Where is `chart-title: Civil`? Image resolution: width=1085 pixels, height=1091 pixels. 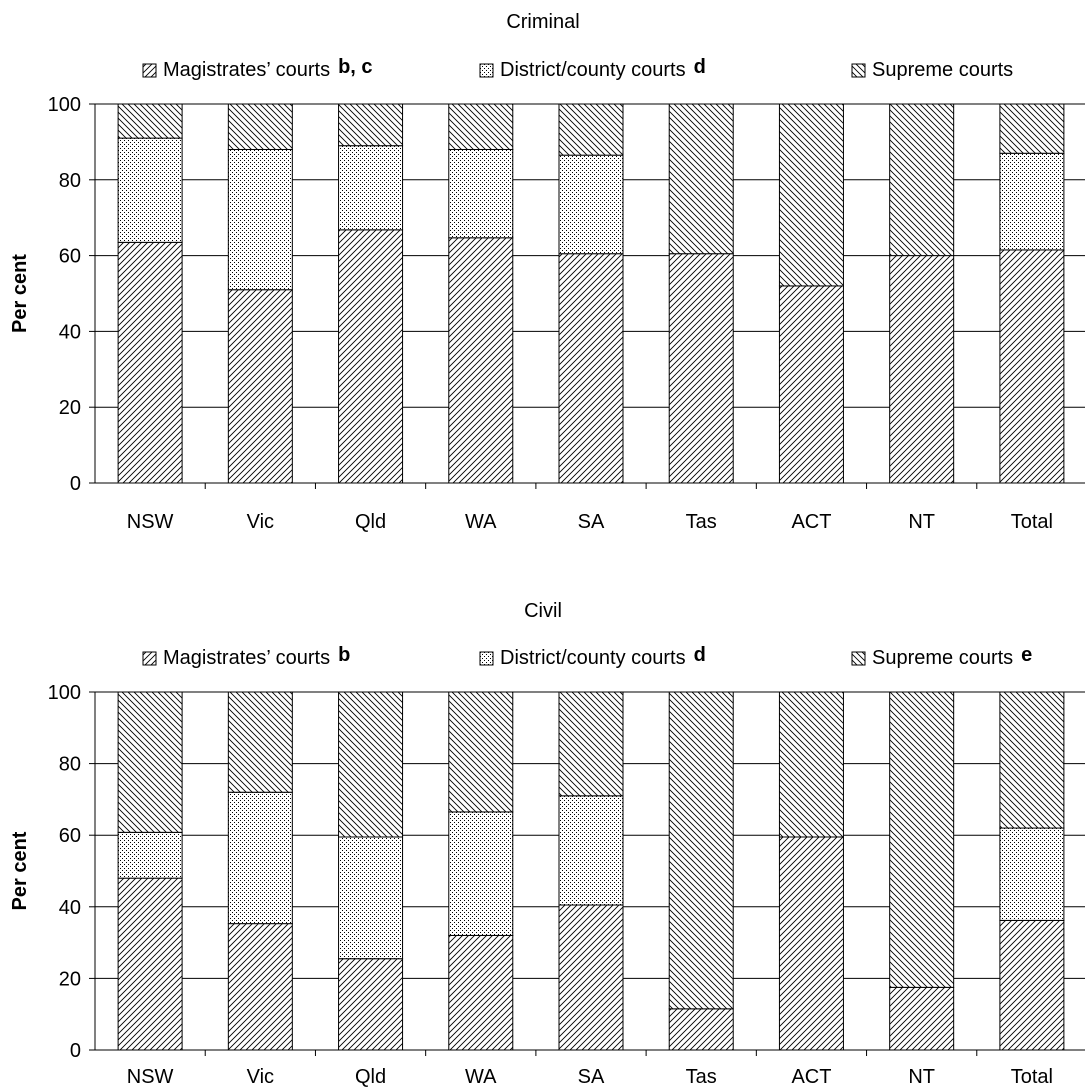 chart-title: Civil is located at coordinates (543, 611).